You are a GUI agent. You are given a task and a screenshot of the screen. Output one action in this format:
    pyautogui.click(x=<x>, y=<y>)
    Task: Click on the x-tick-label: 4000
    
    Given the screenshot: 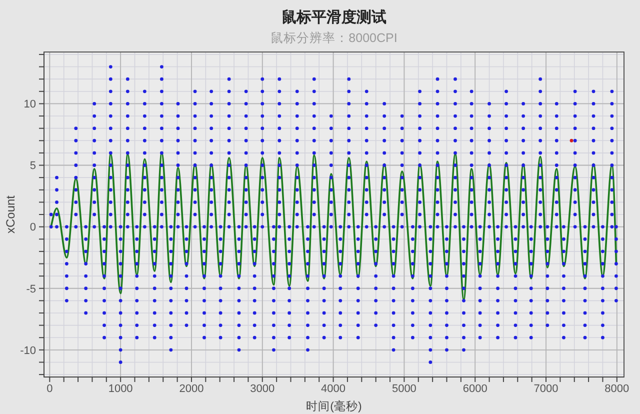 What is the action you would take?
    pyautogui.click(x=333, y=388)
    